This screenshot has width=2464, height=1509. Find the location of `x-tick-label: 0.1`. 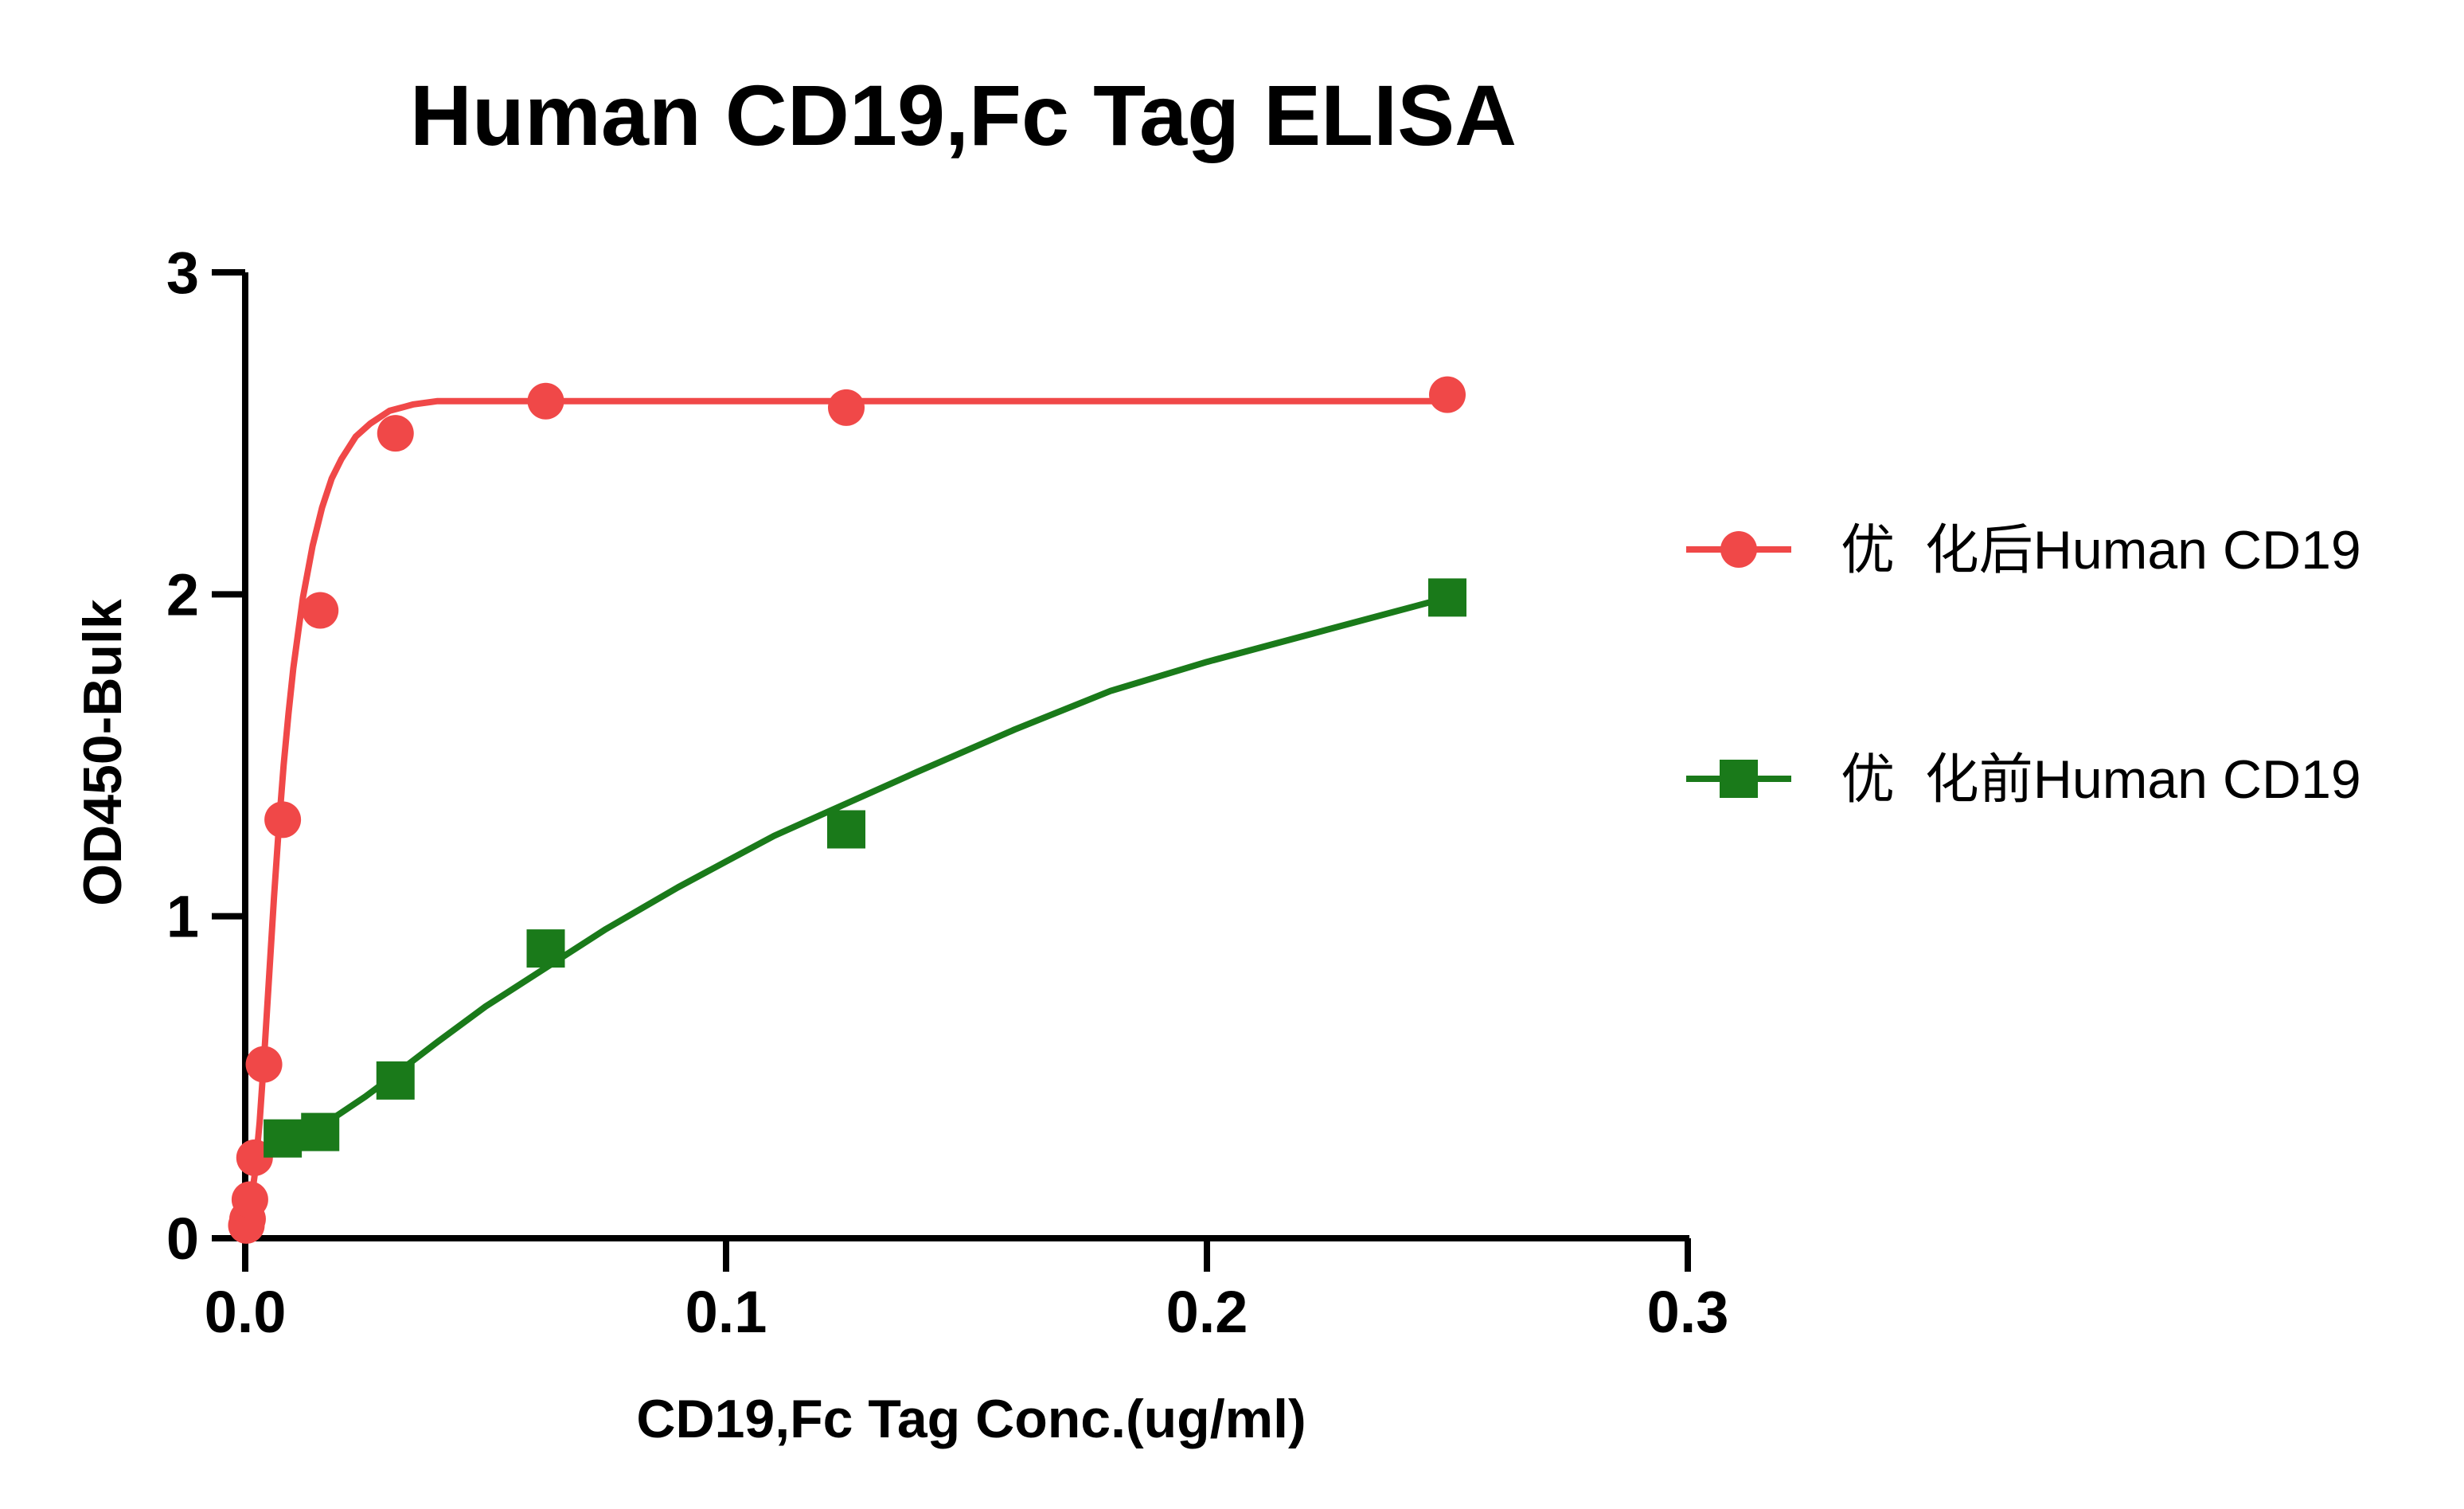

x-tick-label: 0.1 is located at coordinates (726, 1312).